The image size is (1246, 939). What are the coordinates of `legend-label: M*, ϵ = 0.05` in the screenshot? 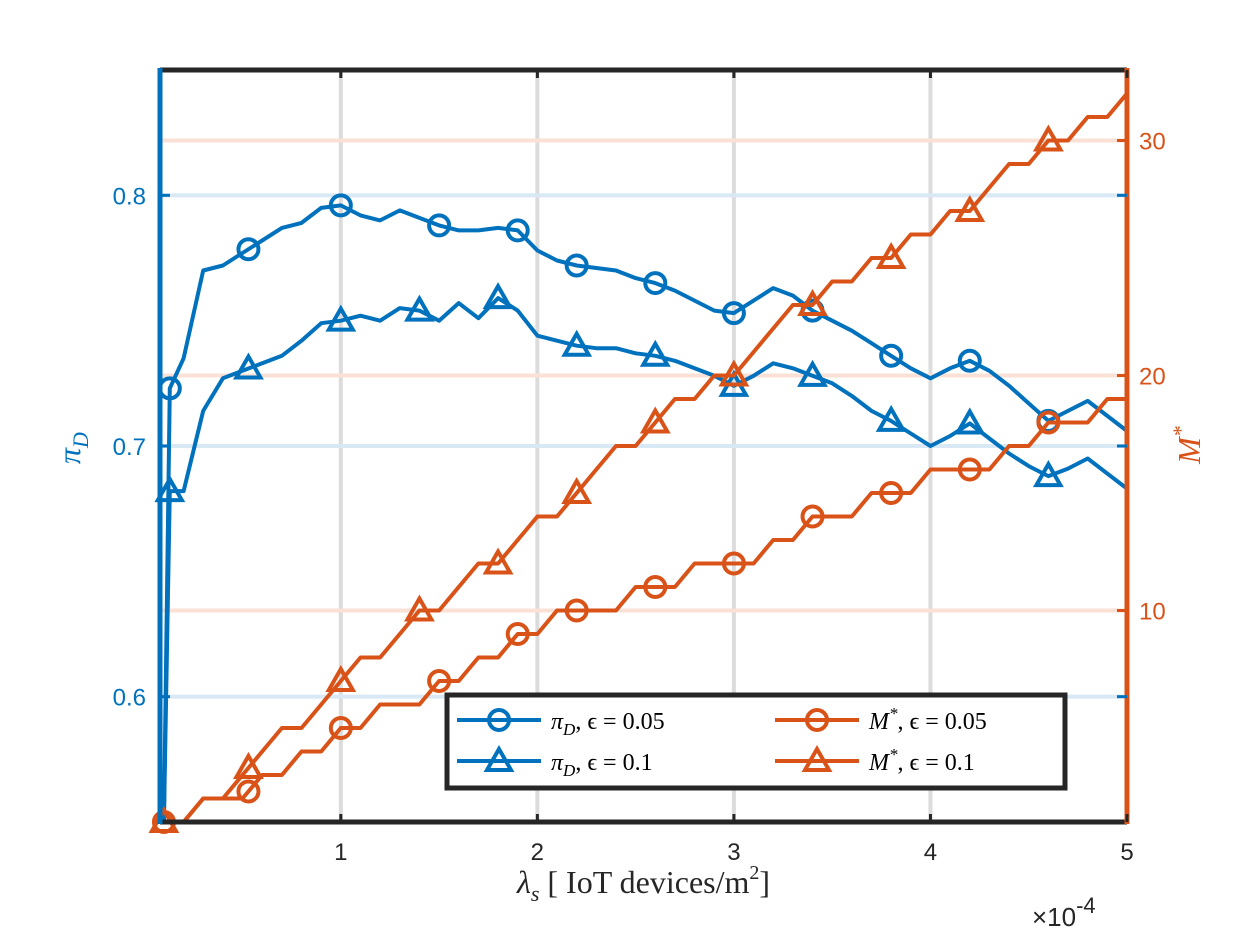 It's located at (927, 719).